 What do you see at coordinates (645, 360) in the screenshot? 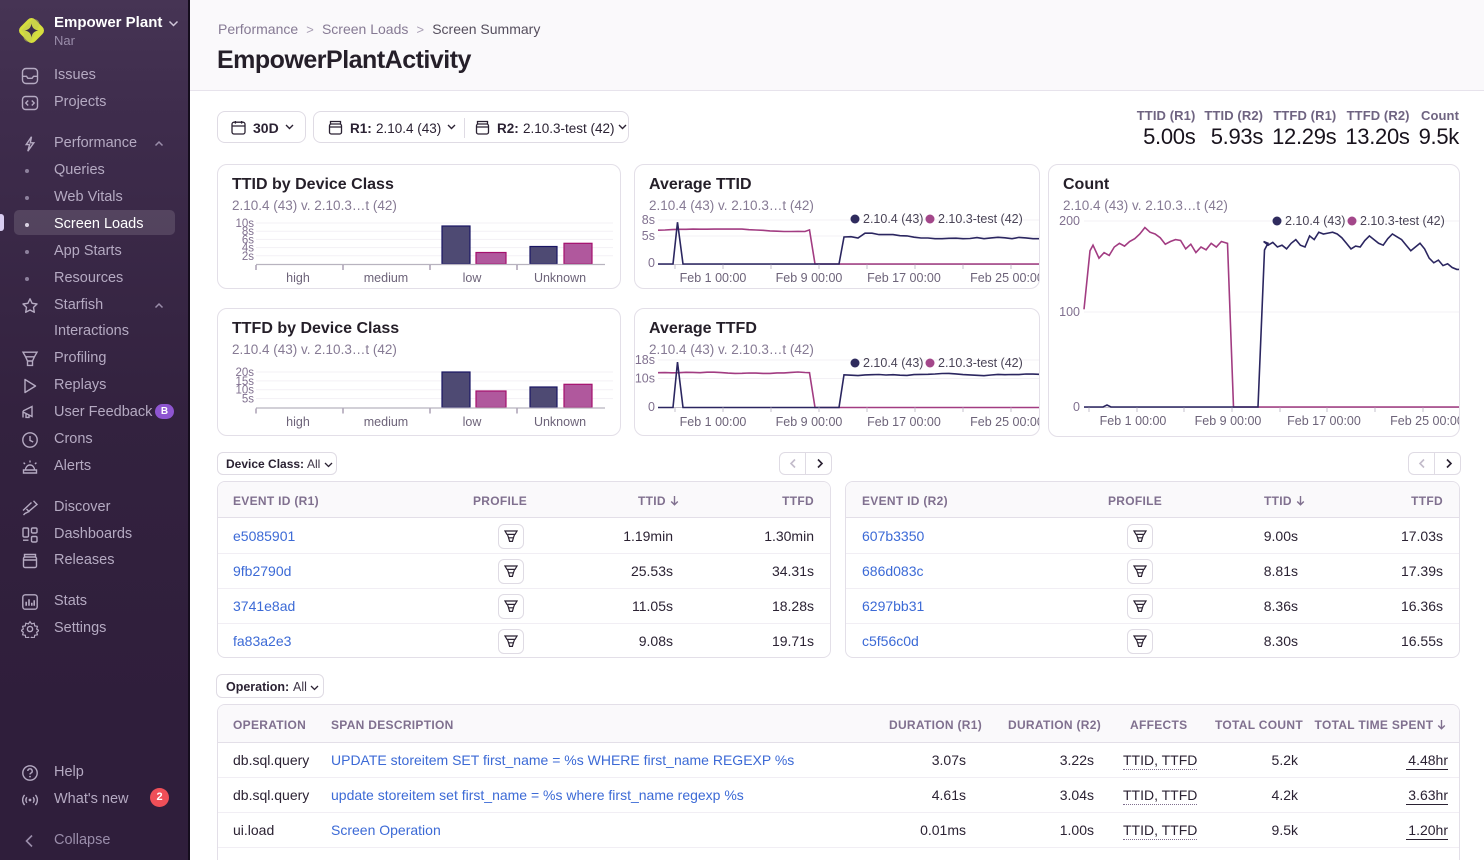
I see `svg-text: 18s` at bounding box center [645, 360].